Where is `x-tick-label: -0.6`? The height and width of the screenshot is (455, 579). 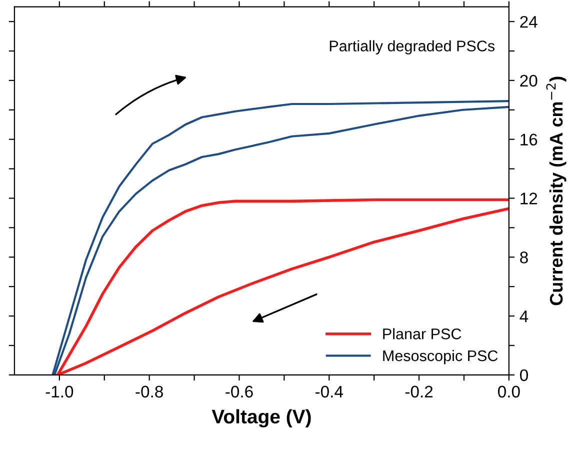
x-tick-label: -0.6 is located at coordinates (239, 392).